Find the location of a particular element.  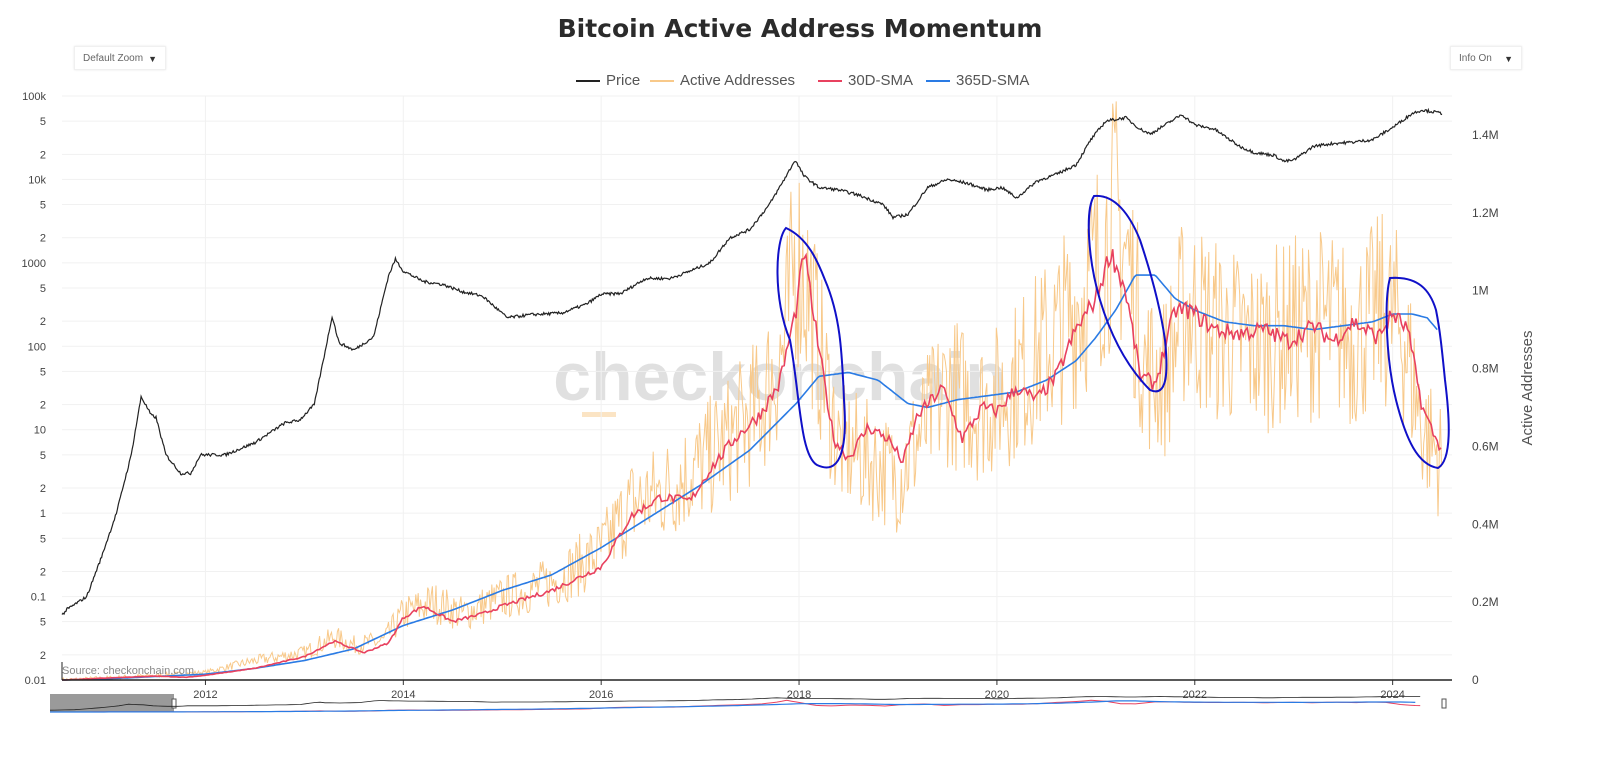

range-navigator is located at coordinates (748, 703).